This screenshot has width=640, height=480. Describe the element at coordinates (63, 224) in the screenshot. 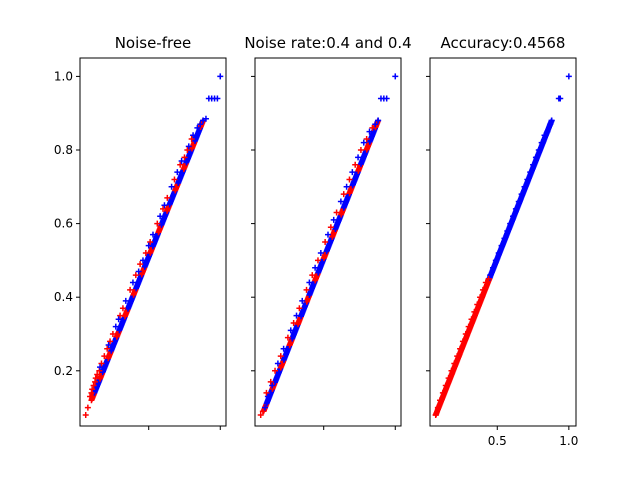

I see `y-tick-label: 0.6` at that location.